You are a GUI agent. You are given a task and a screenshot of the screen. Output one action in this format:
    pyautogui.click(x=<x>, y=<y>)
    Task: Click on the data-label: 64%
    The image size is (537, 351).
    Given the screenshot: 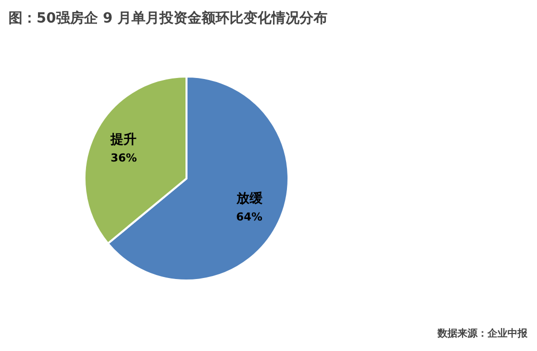 What is the action you would take?
    pyautogui.click(x=249, y=217)
    